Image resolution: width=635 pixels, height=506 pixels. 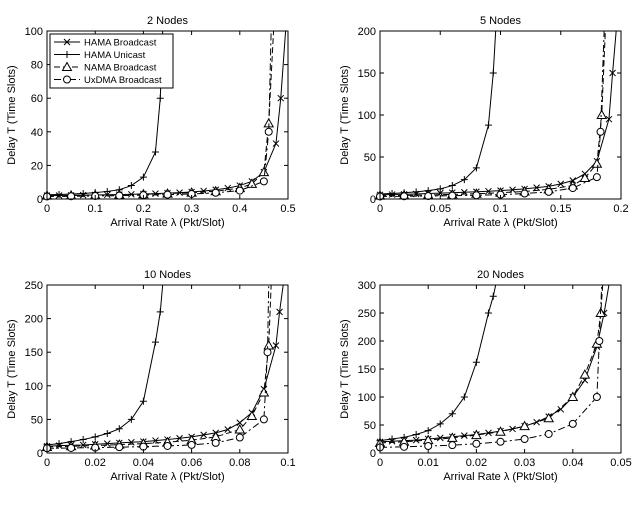 I want to click on y-tick-label: 50, so click(x=37, y=420).